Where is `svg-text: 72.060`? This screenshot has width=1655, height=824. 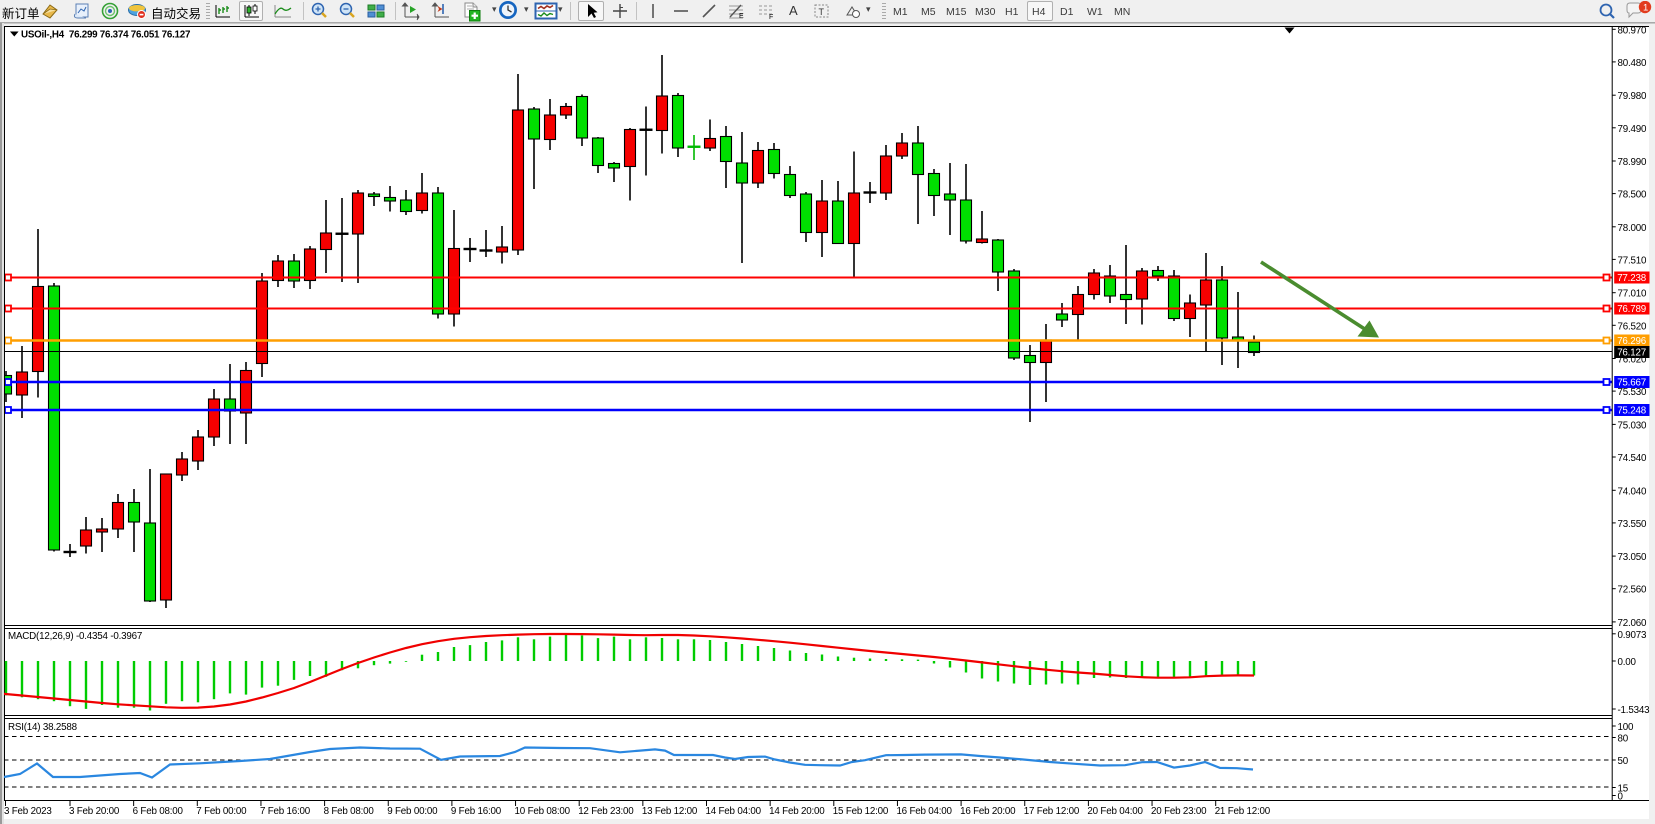
svg-text: 72.060 is located at coordinates (1633, 623).